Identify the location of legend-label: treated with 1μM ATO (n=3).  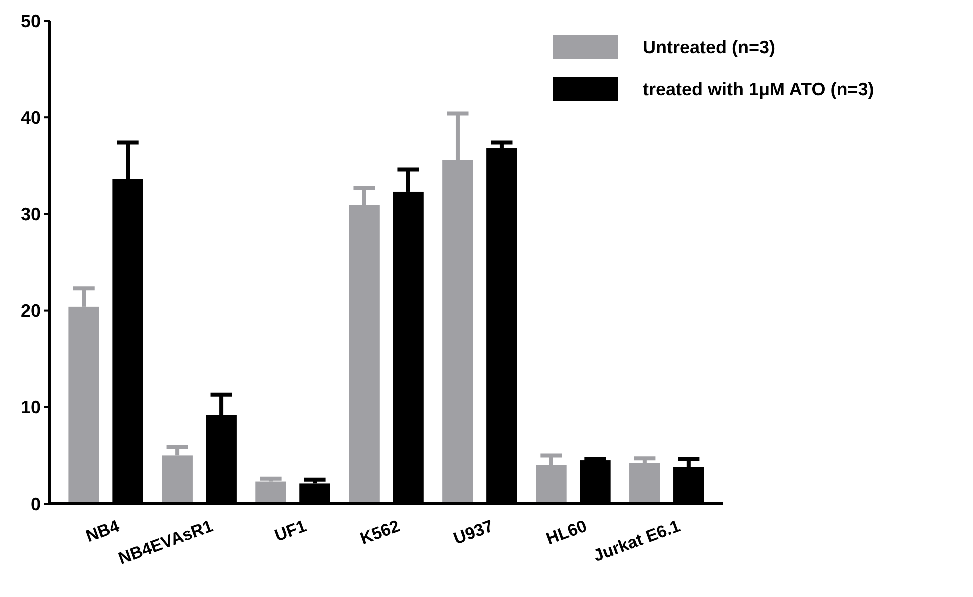
(758, 89).